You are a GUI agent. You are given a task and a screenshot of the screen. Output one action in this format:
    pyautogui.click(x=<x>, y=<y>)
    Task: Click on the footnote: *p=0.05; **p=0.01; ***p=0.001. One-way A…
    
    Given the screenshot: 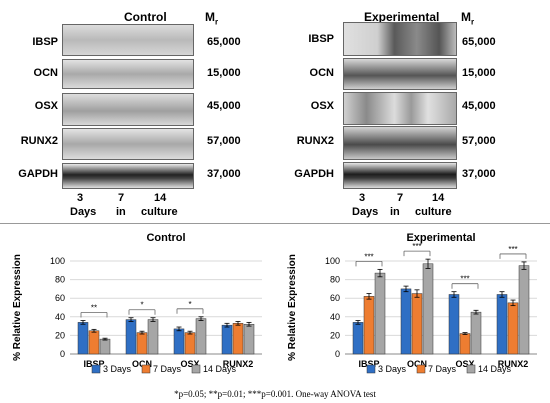 What is the action you would take?
    pyautogui.click(x=275, y=394)
    